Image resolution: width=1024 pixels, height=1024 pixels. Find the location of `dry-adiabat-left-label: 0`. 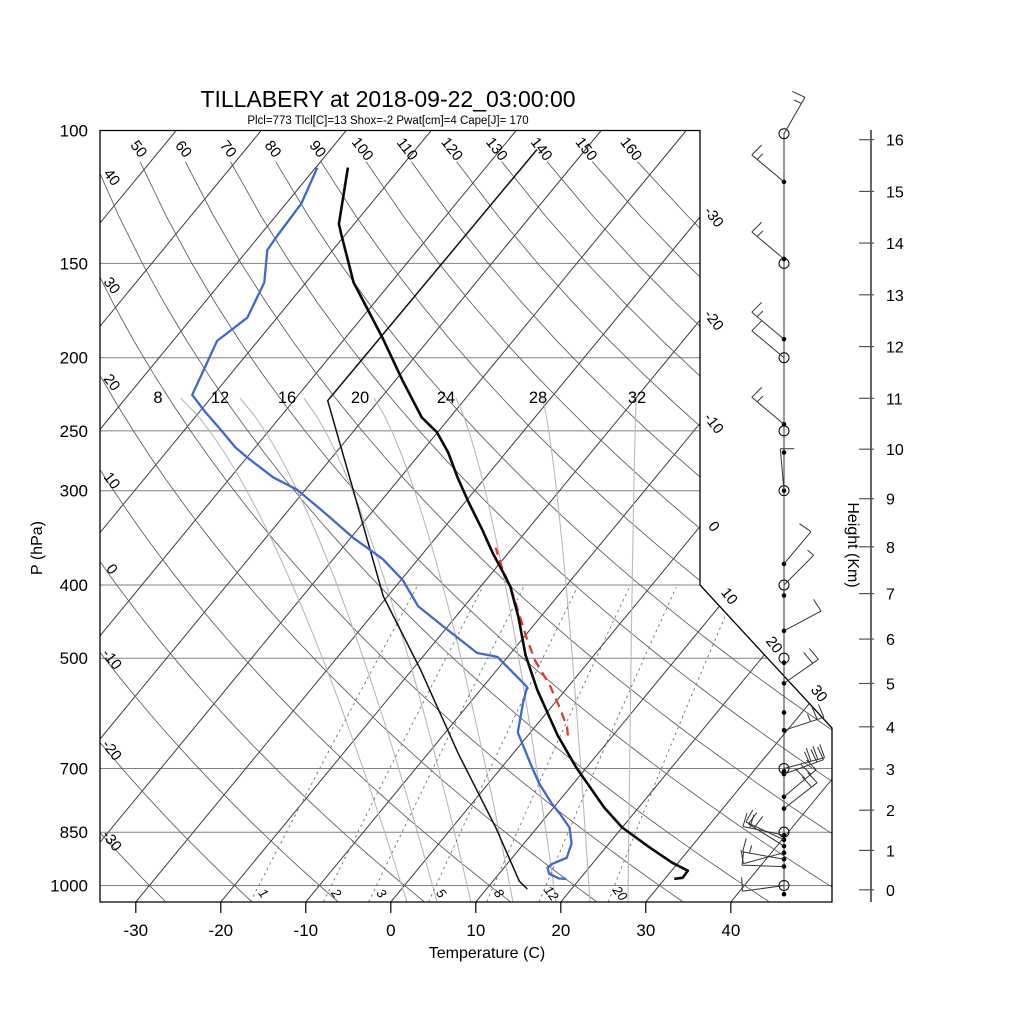

dry-adiabat-left-label: 0 is located at coordinates (111, 569).